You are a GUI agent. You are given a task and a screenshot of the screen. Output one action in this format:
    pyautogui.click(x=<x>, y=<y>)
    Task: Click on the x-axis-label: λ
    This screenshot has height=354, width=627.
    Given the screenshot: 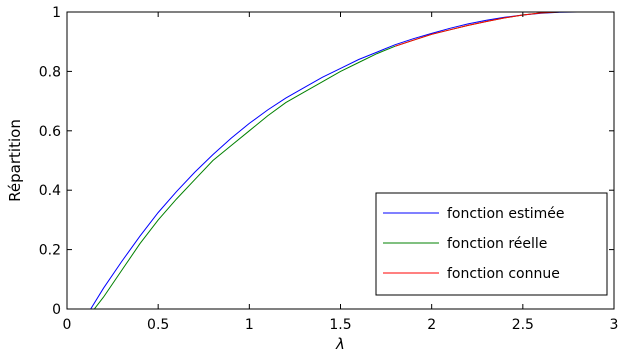 What is the action you would take?
    pyautogui.click(x=340, y=344)
    